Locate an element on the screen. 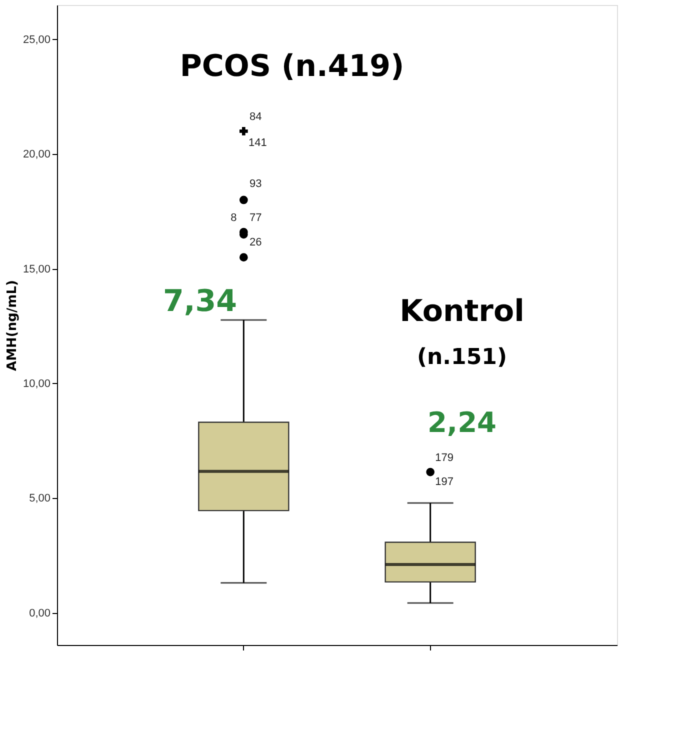 The image size is (673, 744). y-tick-label: 15,00 is located at coordinates (36, 269).